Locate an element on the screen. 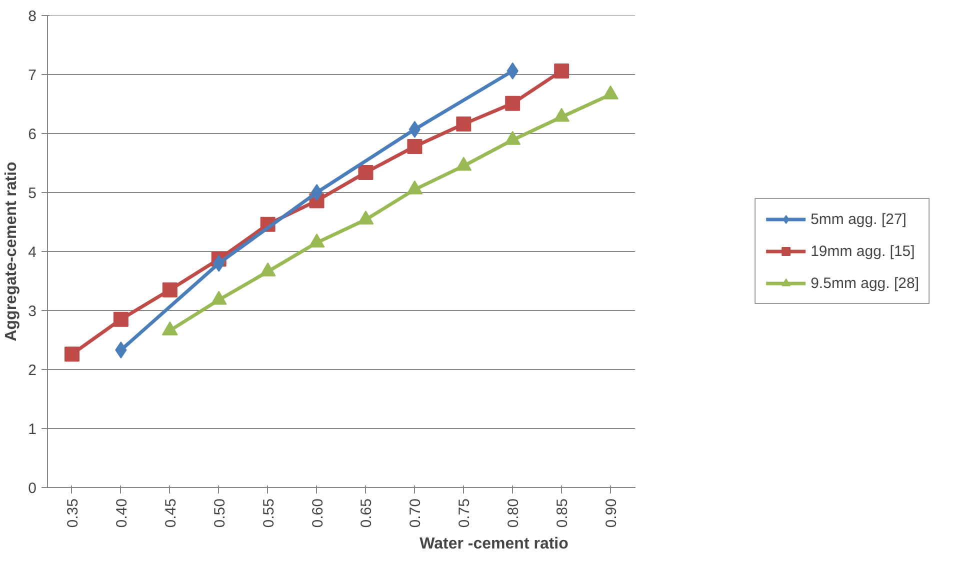  x-tick-label: 0.90 is located at coordinates (611, 513).